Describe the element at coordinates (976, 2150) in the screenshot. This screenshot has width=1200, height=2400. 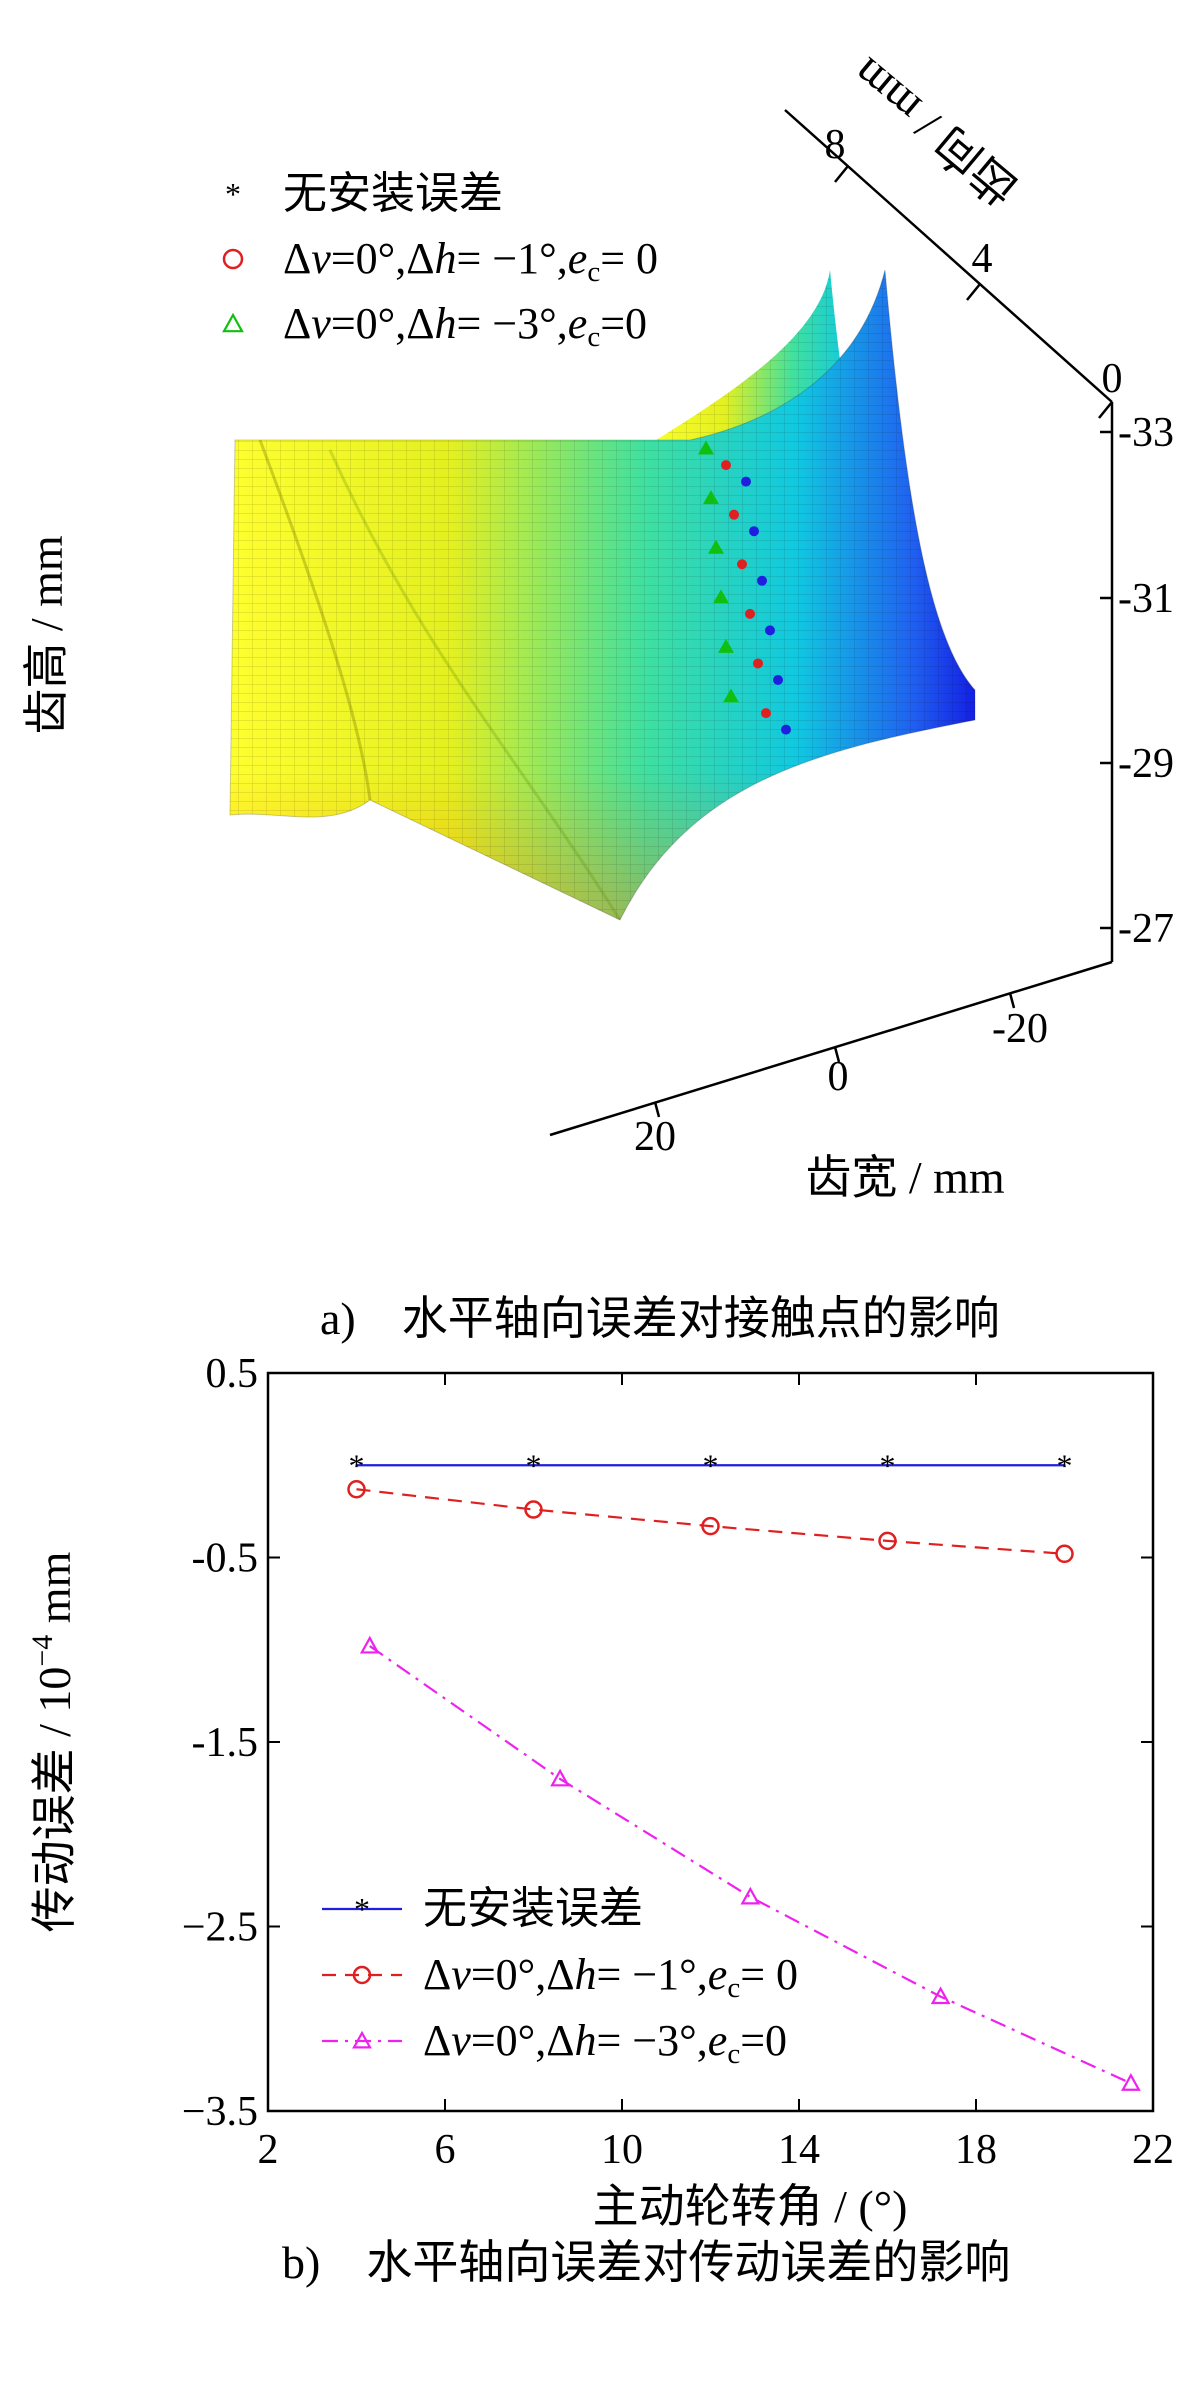
I see `x-tick-label: 18` at that location.